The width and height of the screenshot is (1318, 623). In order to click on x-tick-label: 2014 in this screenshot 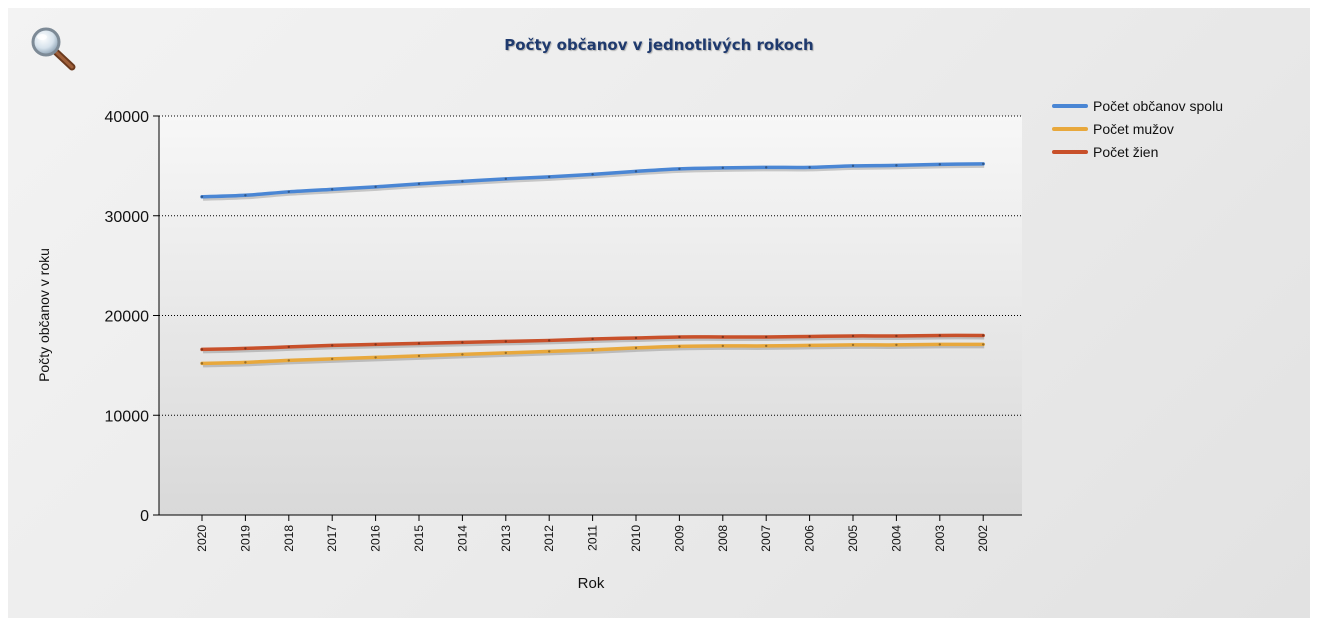, I will do `click(462, 538)`.